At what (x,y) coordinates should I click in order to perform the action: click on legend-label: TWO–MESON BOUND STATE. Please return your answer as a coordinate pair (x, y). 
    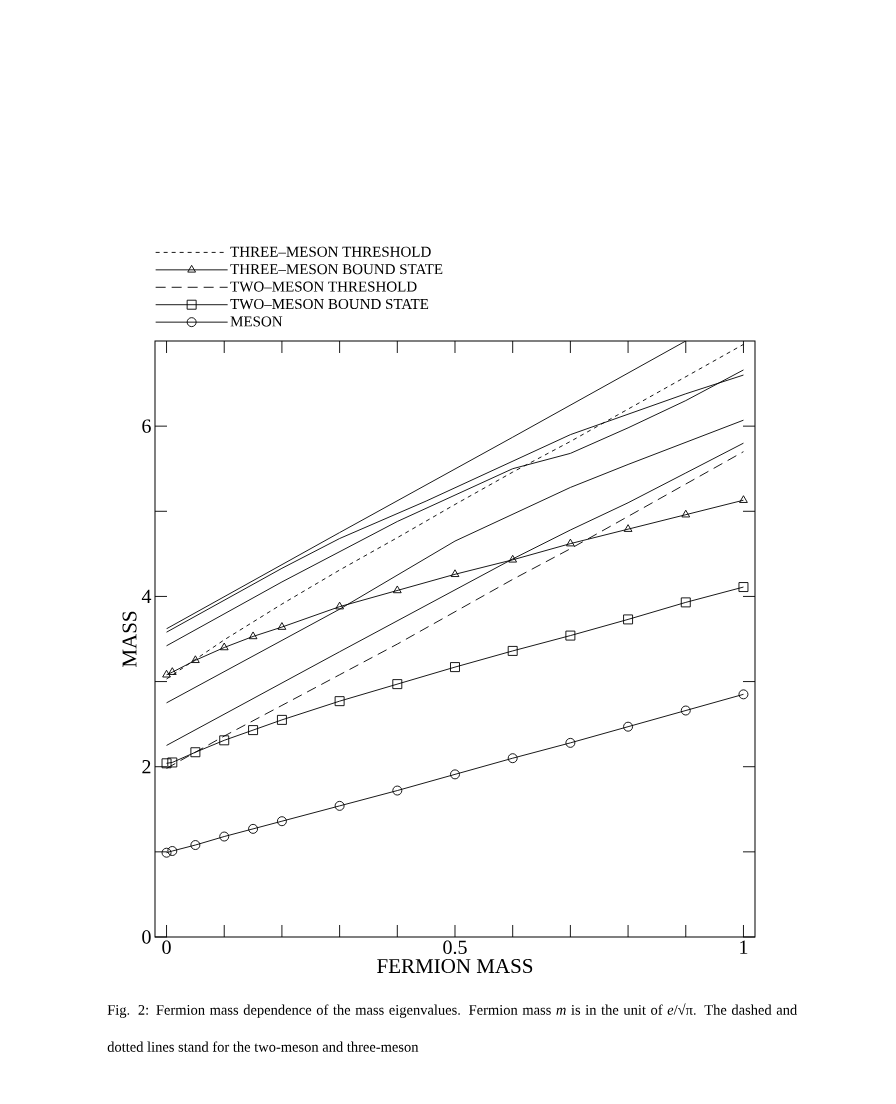
    Looking at the image, I should click on (329, 304).